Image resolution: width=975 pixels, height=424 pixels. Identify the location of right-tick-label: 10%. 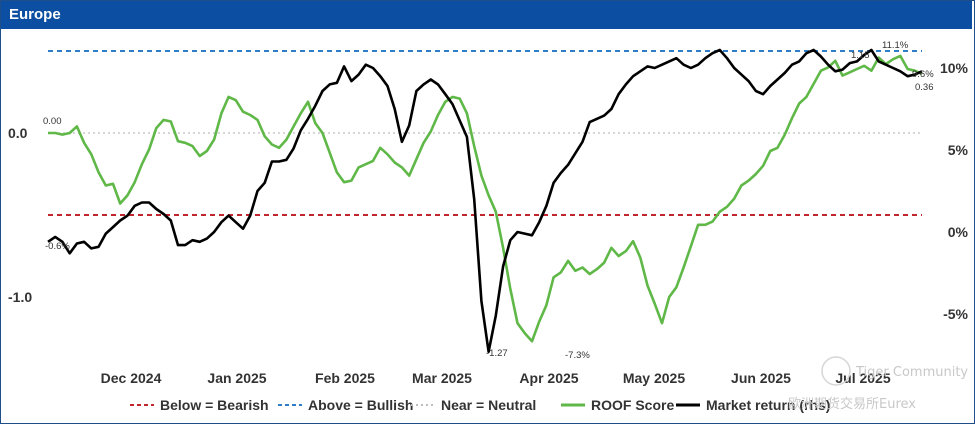
(954, 68).